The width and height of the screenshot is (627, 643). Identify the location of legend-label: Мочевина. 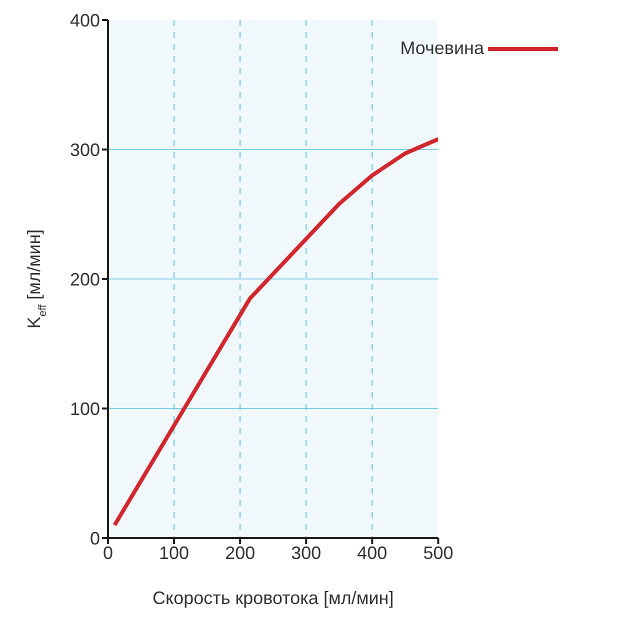
(442, 48).